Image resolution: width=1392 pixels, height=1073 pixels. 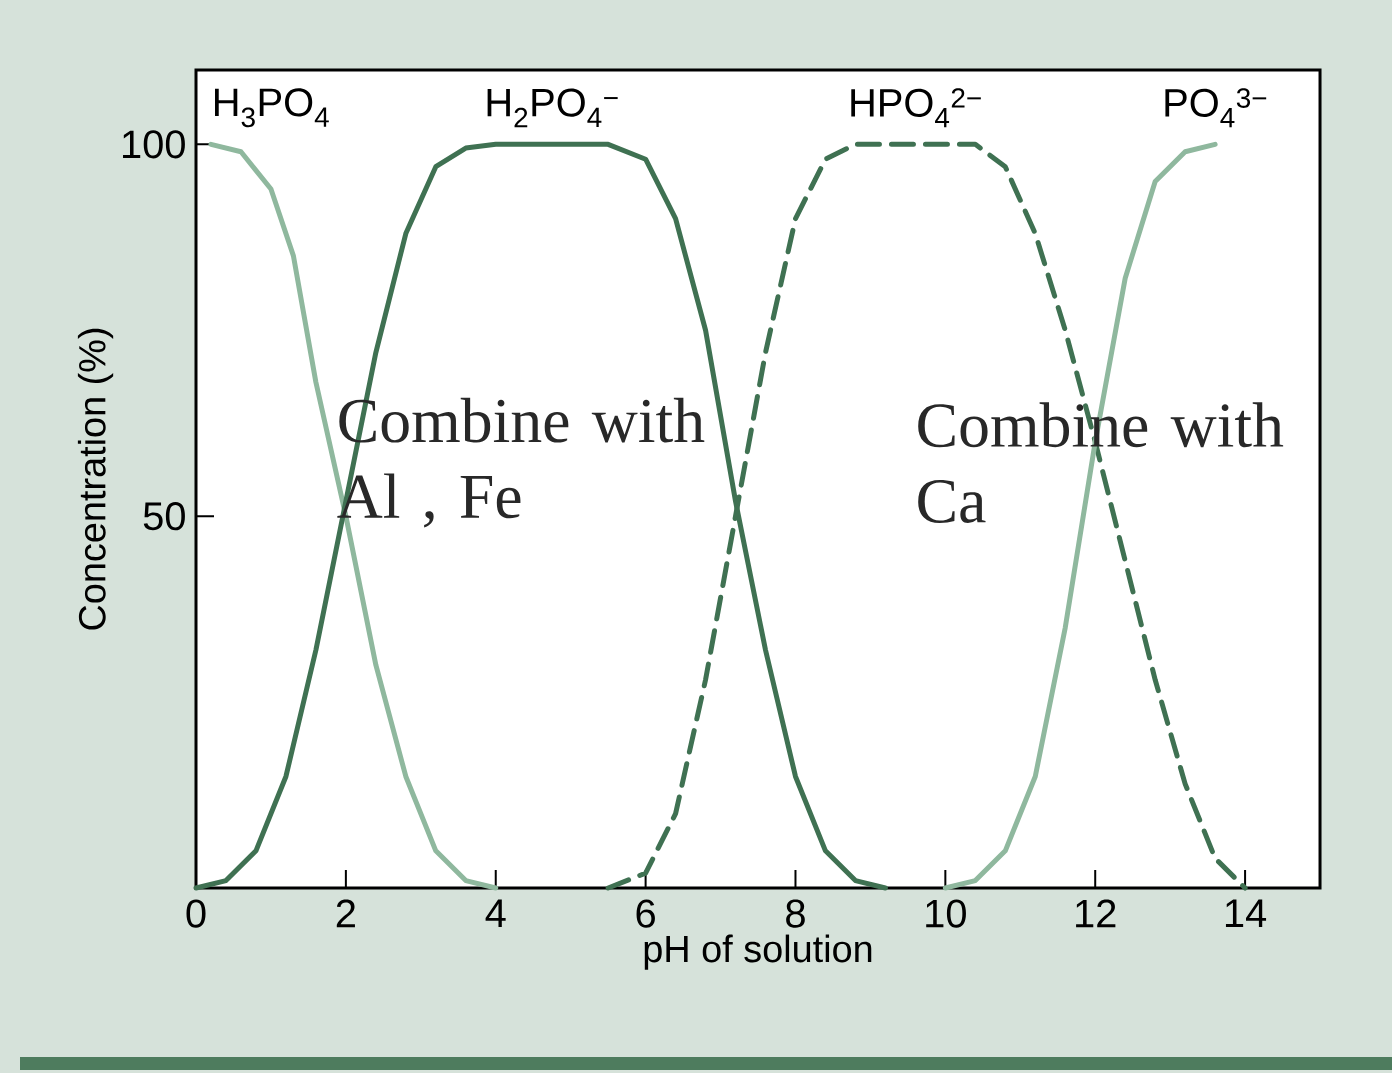 I want to click on series-label: H$_{2}$PO$_{4}$−, so click(x=552, y=108).